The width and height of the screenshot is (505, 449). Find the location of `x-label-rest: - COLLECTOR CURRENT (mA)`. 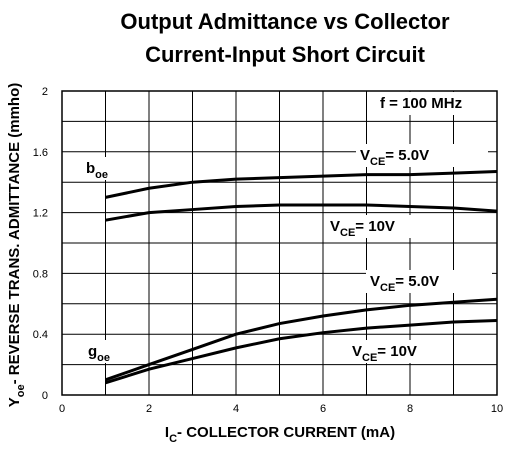

x-label-rest: - COLLECTOR CURRENT (mA) is located at coordinates (286, 432).